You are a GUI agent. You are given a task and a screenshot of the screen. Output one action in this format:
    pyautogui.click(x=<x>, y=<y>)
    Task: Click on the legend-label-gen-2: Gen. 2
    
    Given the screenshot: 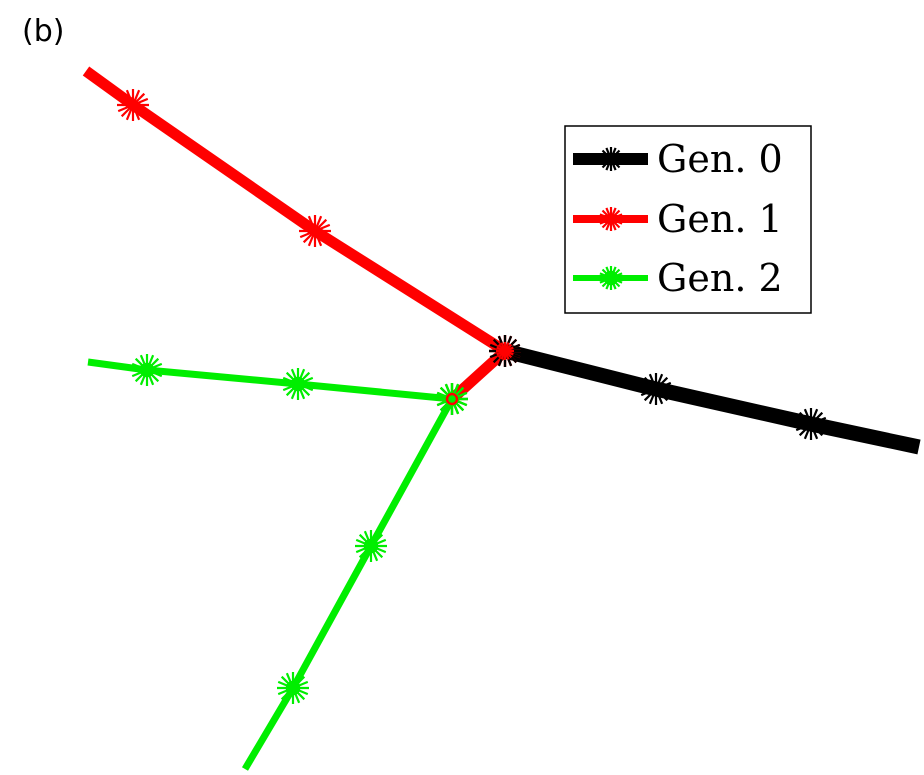 What is the action you would take?
    pyautogui.click(x=720, y=278)
    